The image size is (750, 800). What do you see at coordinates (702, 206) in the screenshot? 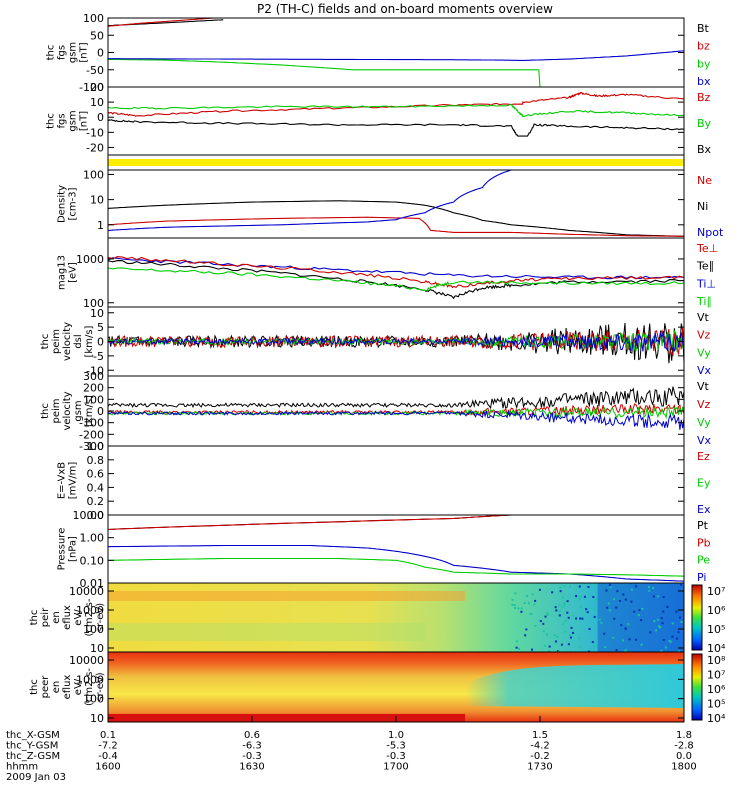
I see `legend-ni: Ni` at bounding box center [702, 206].